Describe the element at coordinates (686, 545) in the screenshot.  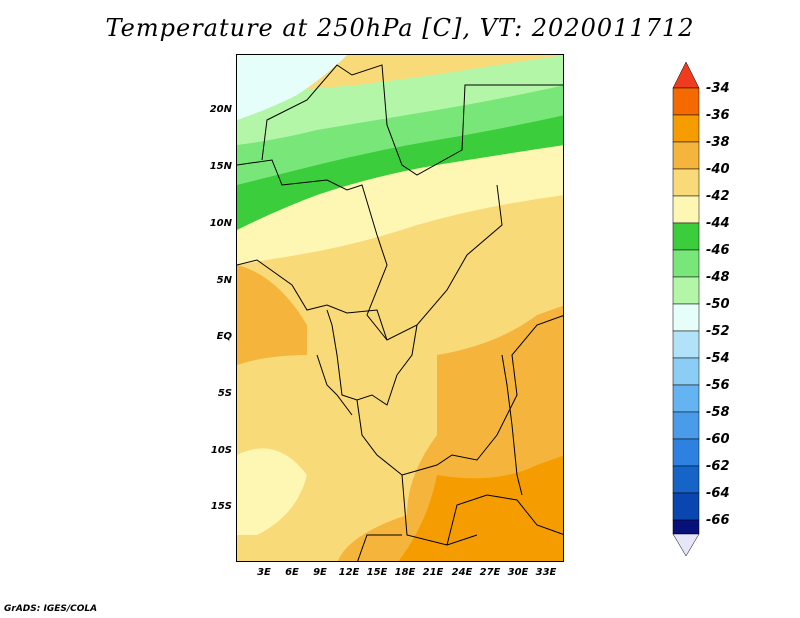
I see `legend-cap-bottom` at that location.